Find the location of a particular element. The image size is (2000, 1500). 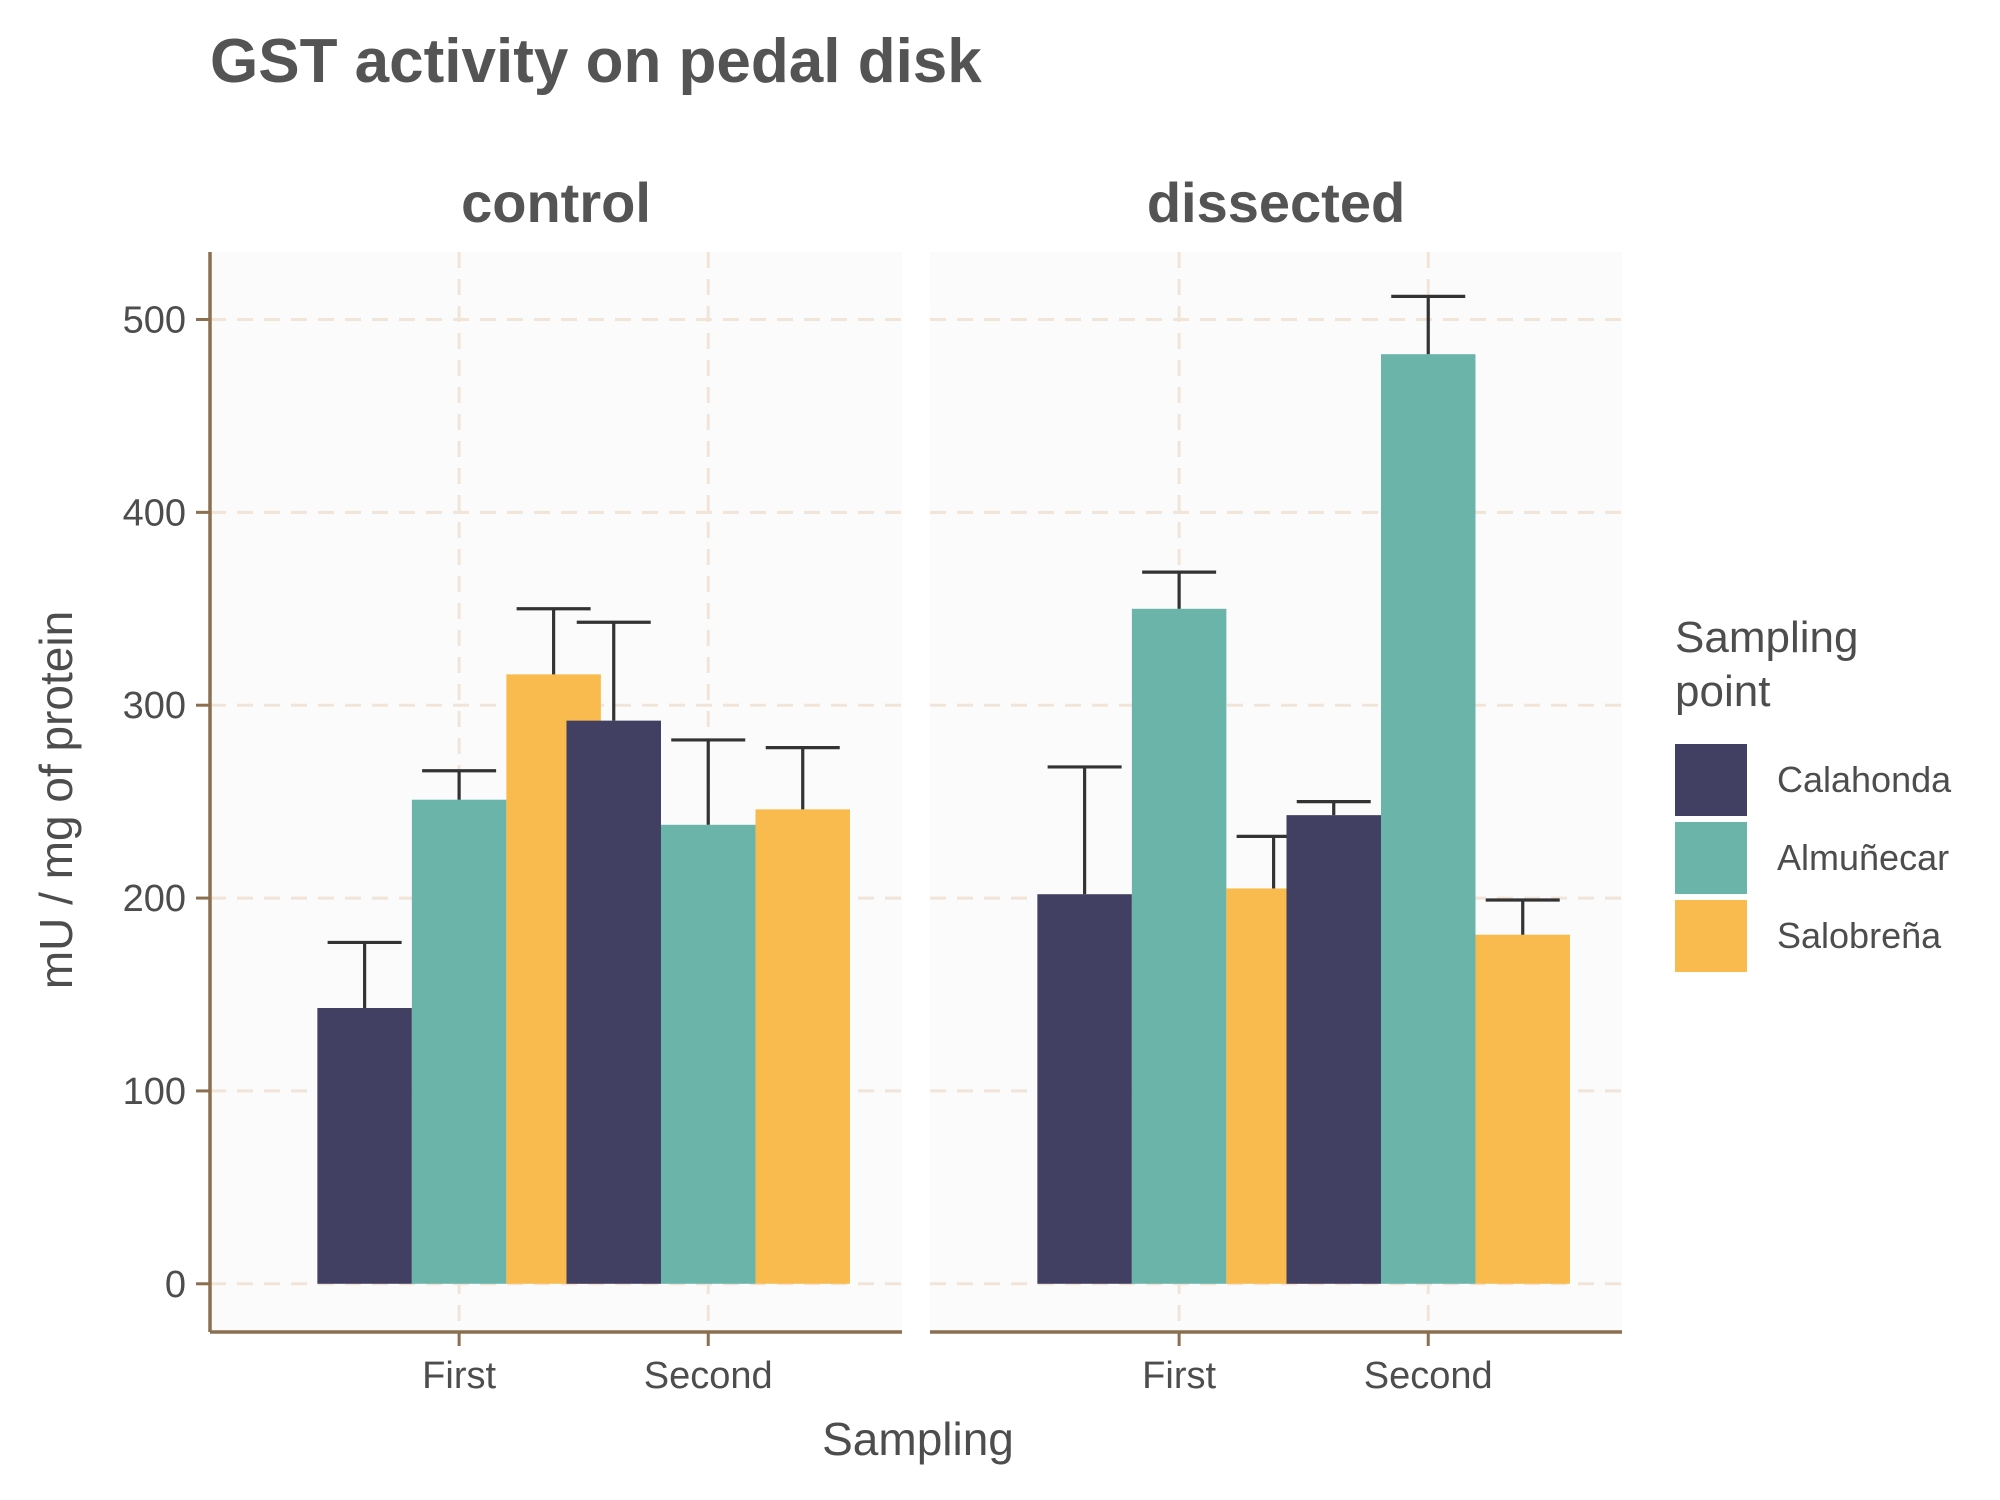

y-tick-label: 500 is located at coordinates (154, 321).